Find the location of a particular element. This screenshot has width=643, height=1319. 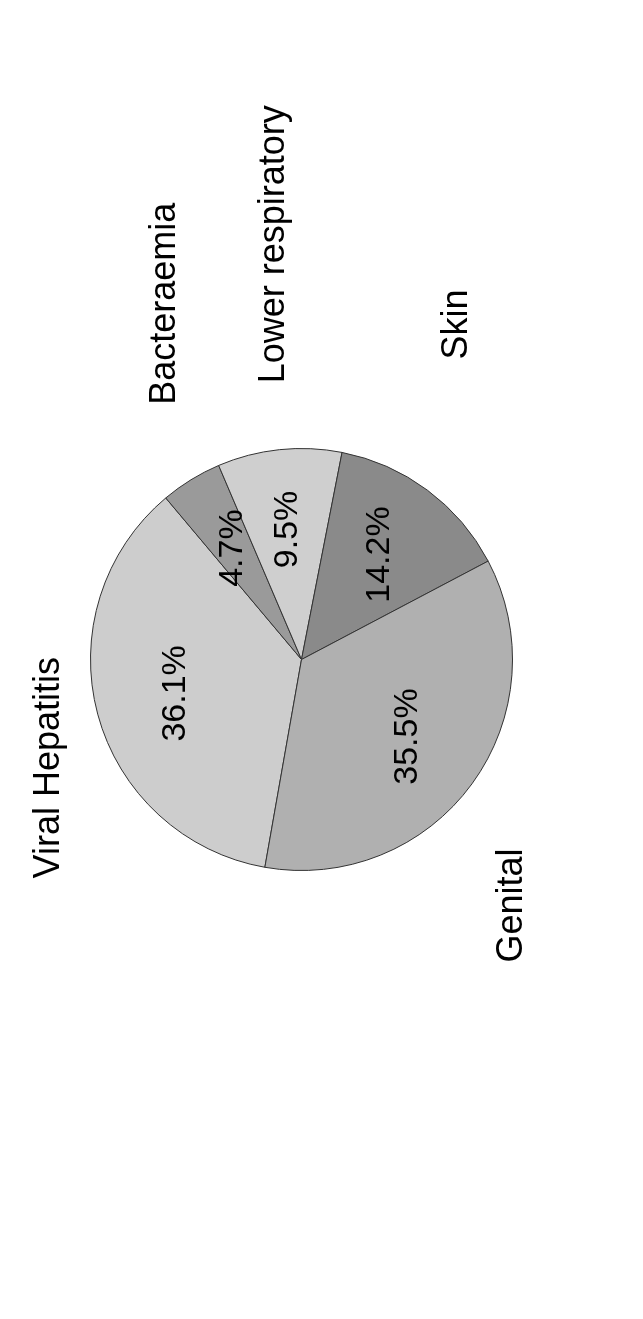

data-label: 9.5% is located at coordinates (285, 529).